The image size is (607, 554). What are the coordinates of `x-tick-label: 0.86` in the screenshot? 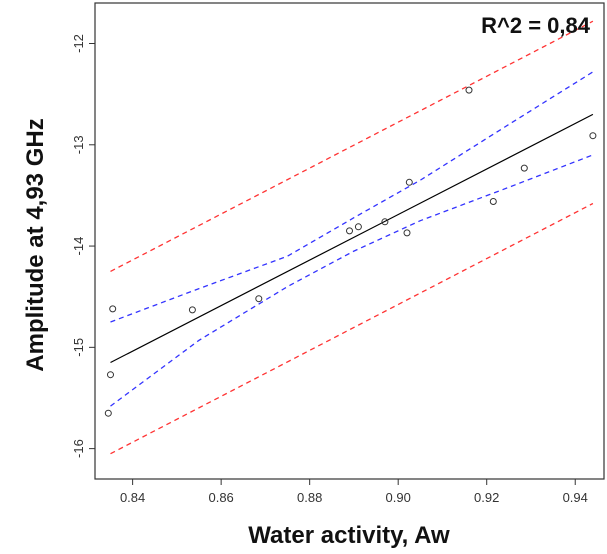 It's located at (220, 497).